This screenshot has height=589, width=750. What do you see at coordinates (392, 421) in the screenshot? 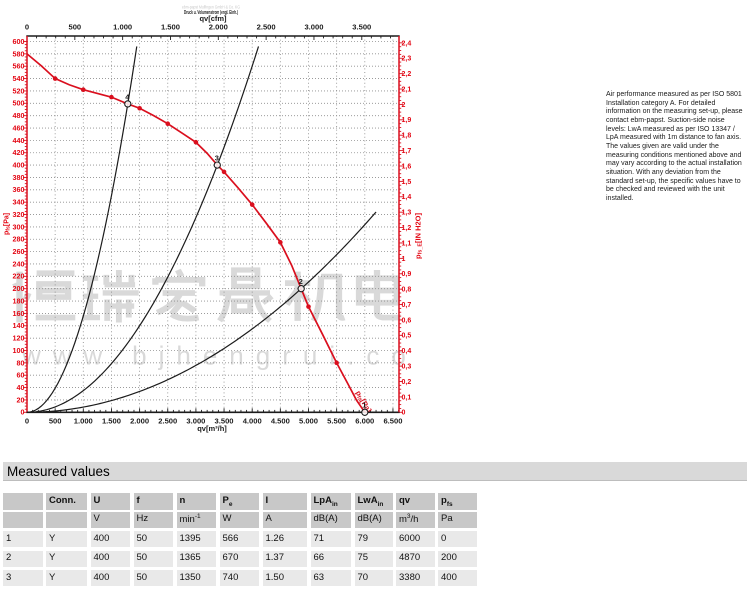
I see `svg-text: 6.500` at bounding box center [392, 421].